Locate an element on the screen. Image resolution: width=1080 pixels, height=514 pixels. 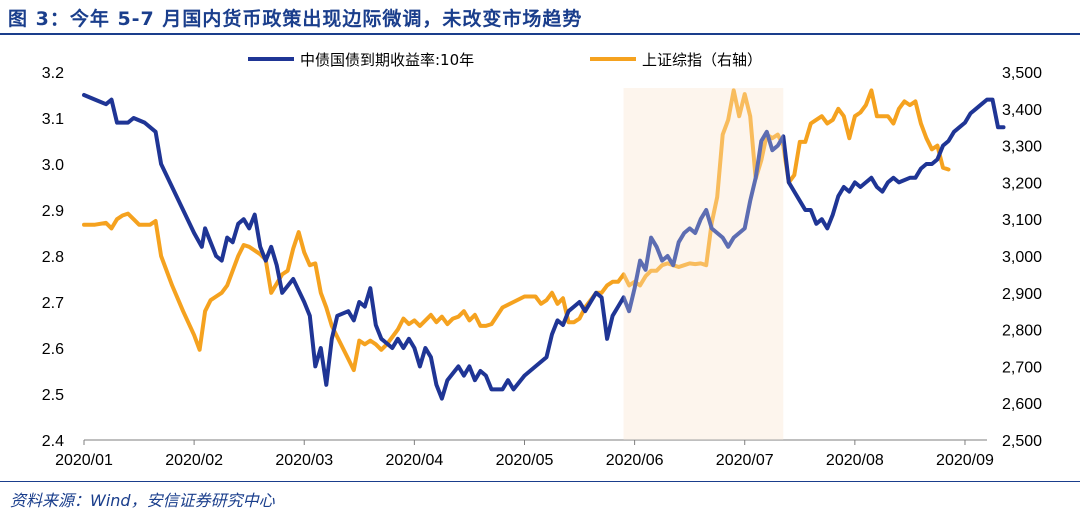
y-left-tick-label: 3.2 is located at coordinates (53, 73).